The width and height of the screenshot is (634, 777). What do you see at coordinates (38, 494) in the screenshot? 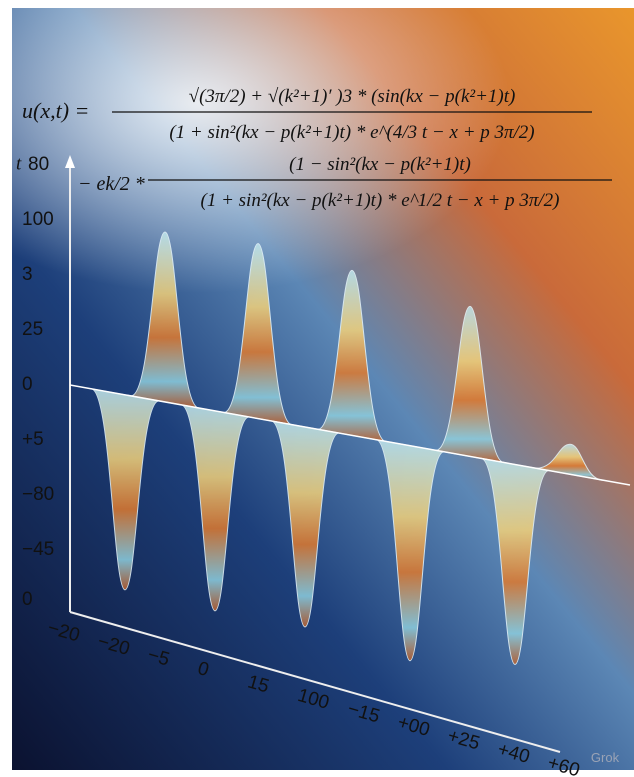
I see `y-tick-label: −80` at bounding box center [38, 494].